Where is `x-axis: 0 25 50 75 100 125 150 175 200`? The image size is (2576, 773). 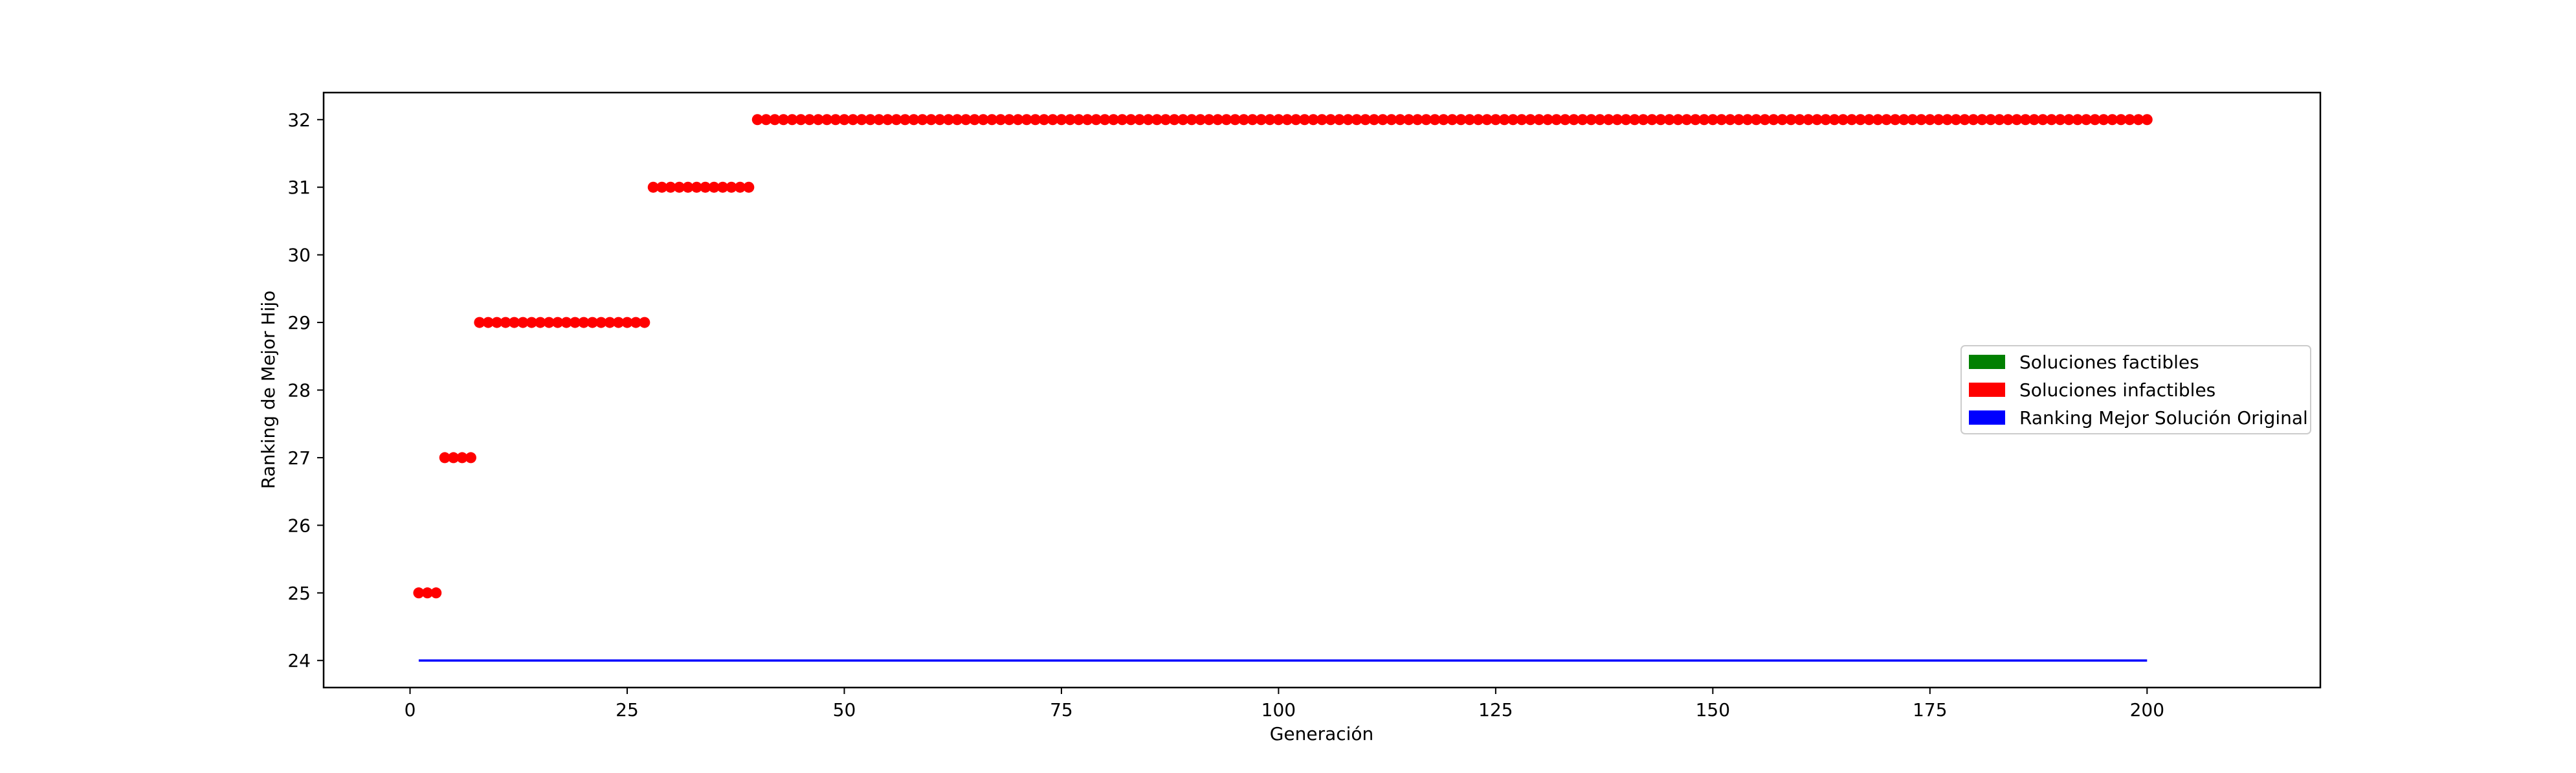 x-axis: 0 25 50 75 100 125 150 175 200 is located at coordinates (1284, 704).